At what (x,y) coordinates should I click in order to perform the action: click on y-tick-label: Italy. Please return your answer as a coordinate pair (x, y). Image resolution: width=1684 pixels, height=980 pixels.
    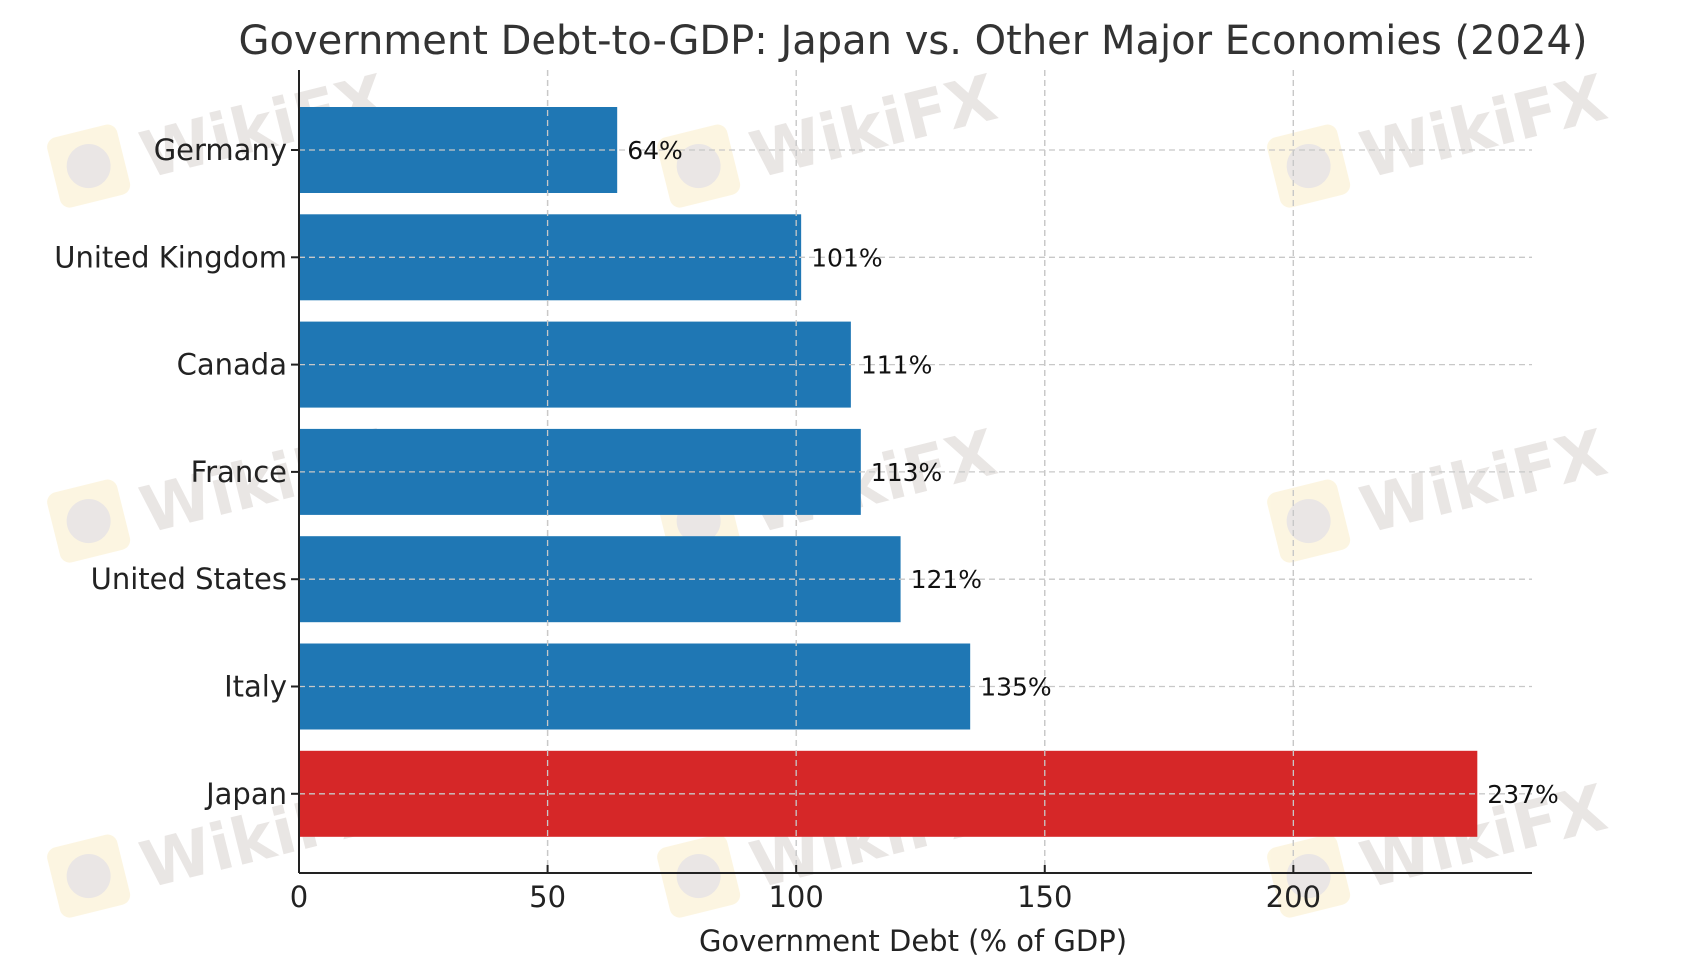
    Looking at the image, I should click on (255, 687).